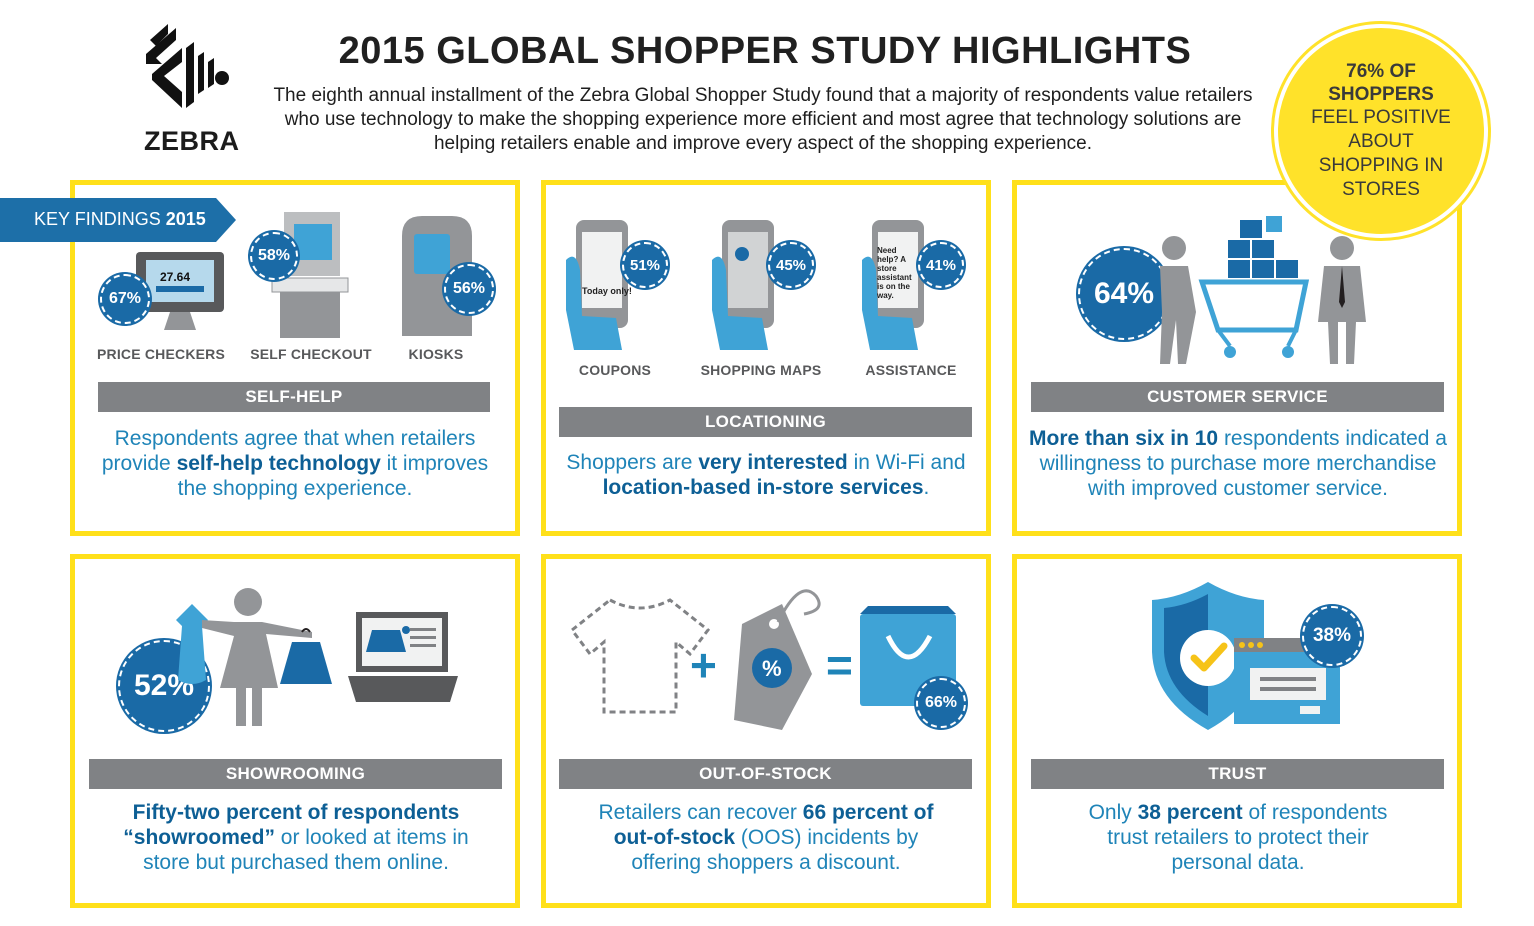 The width and height of the screenshot is (1534, 926). Describe the element at coordinates (632, 462) in the screenshot. I see `locationing-desc-part-1: Shoppers are` at that location.